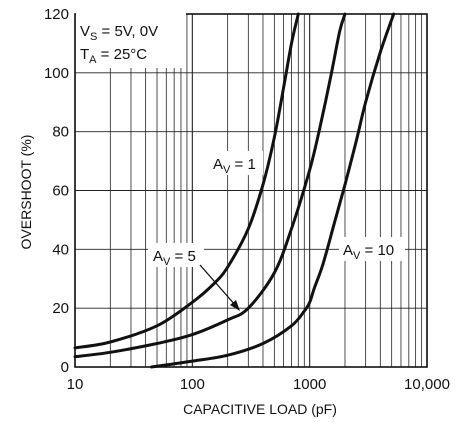  I want to click on av5-pointer-arrow, so click(218, 285).